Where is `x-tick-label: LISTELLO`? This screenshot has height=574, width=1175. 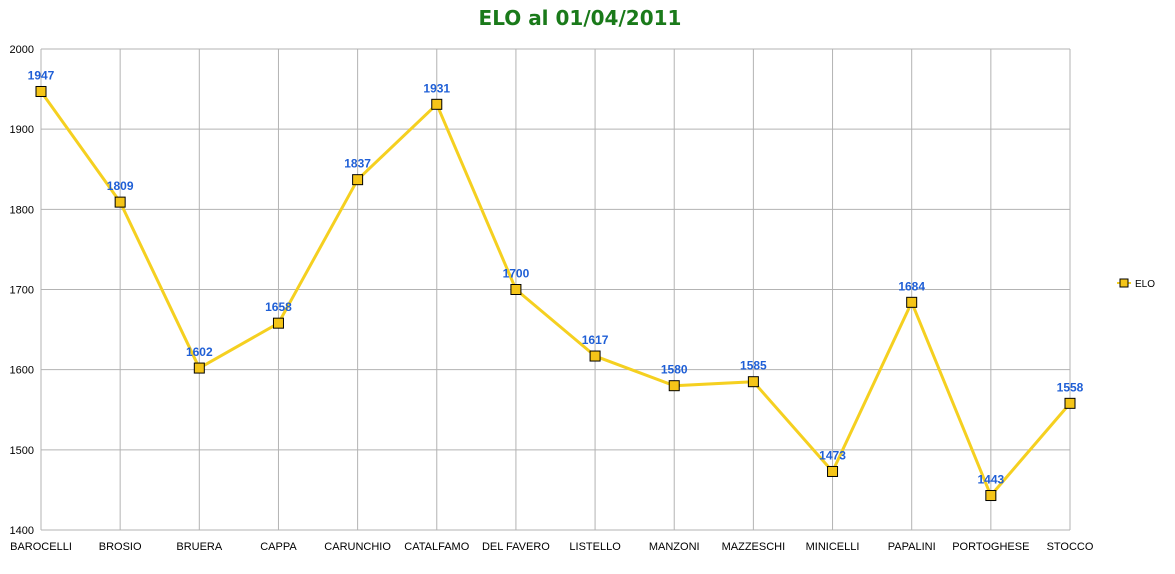
x-tick-label: LISTELLO is located at coordinates (595, 547).